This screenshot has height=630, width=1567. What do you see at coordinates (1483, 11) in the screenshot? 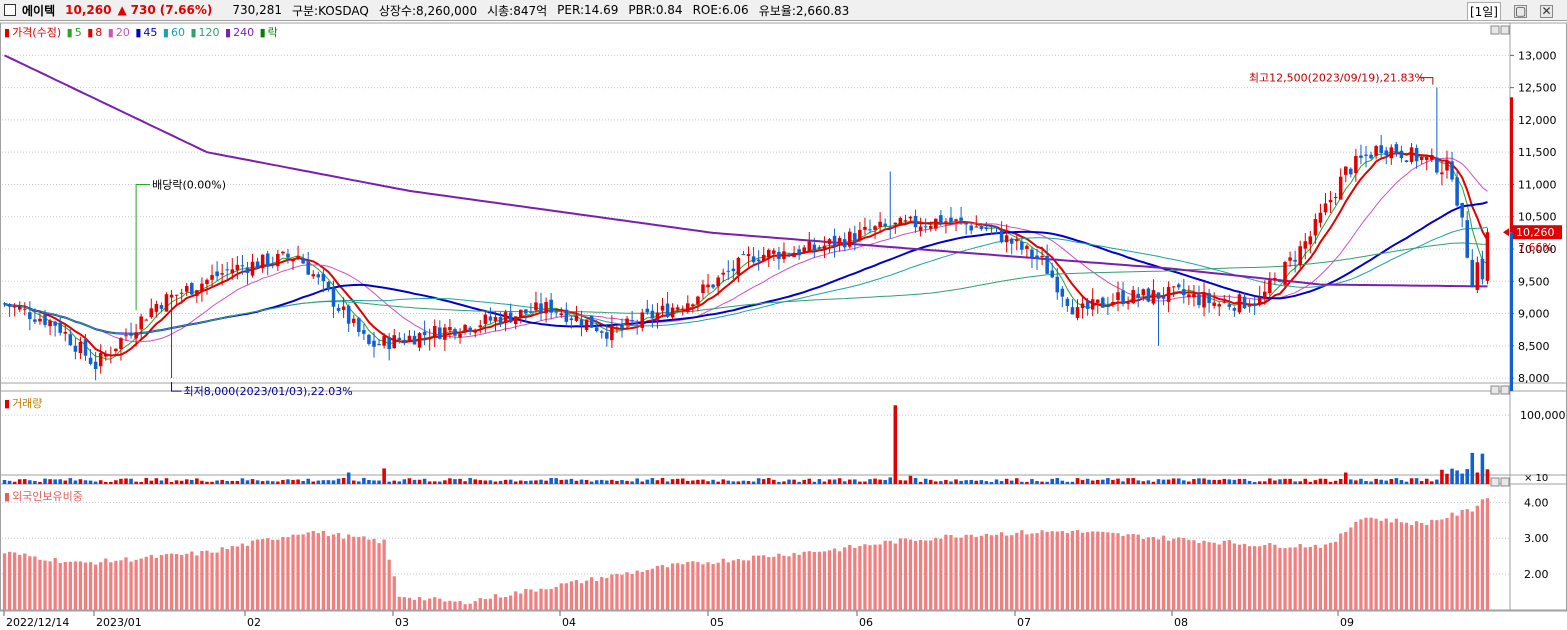
I see `period-selector: [1일]` at bounding box center [1483, 11].